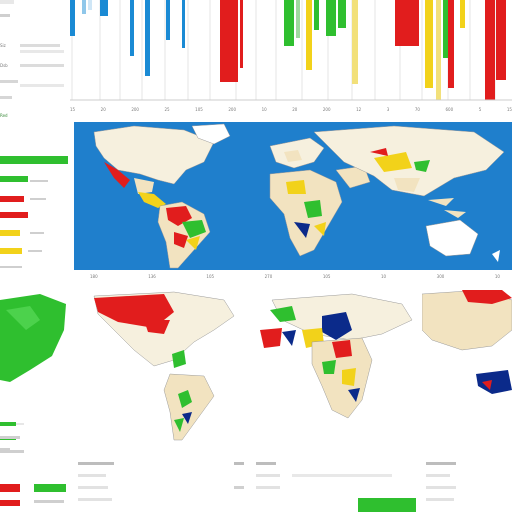  What do you see at coordinates (480, 109) in the screenshot?
I see `tick-label: 5` at bounding box center [480, 109].